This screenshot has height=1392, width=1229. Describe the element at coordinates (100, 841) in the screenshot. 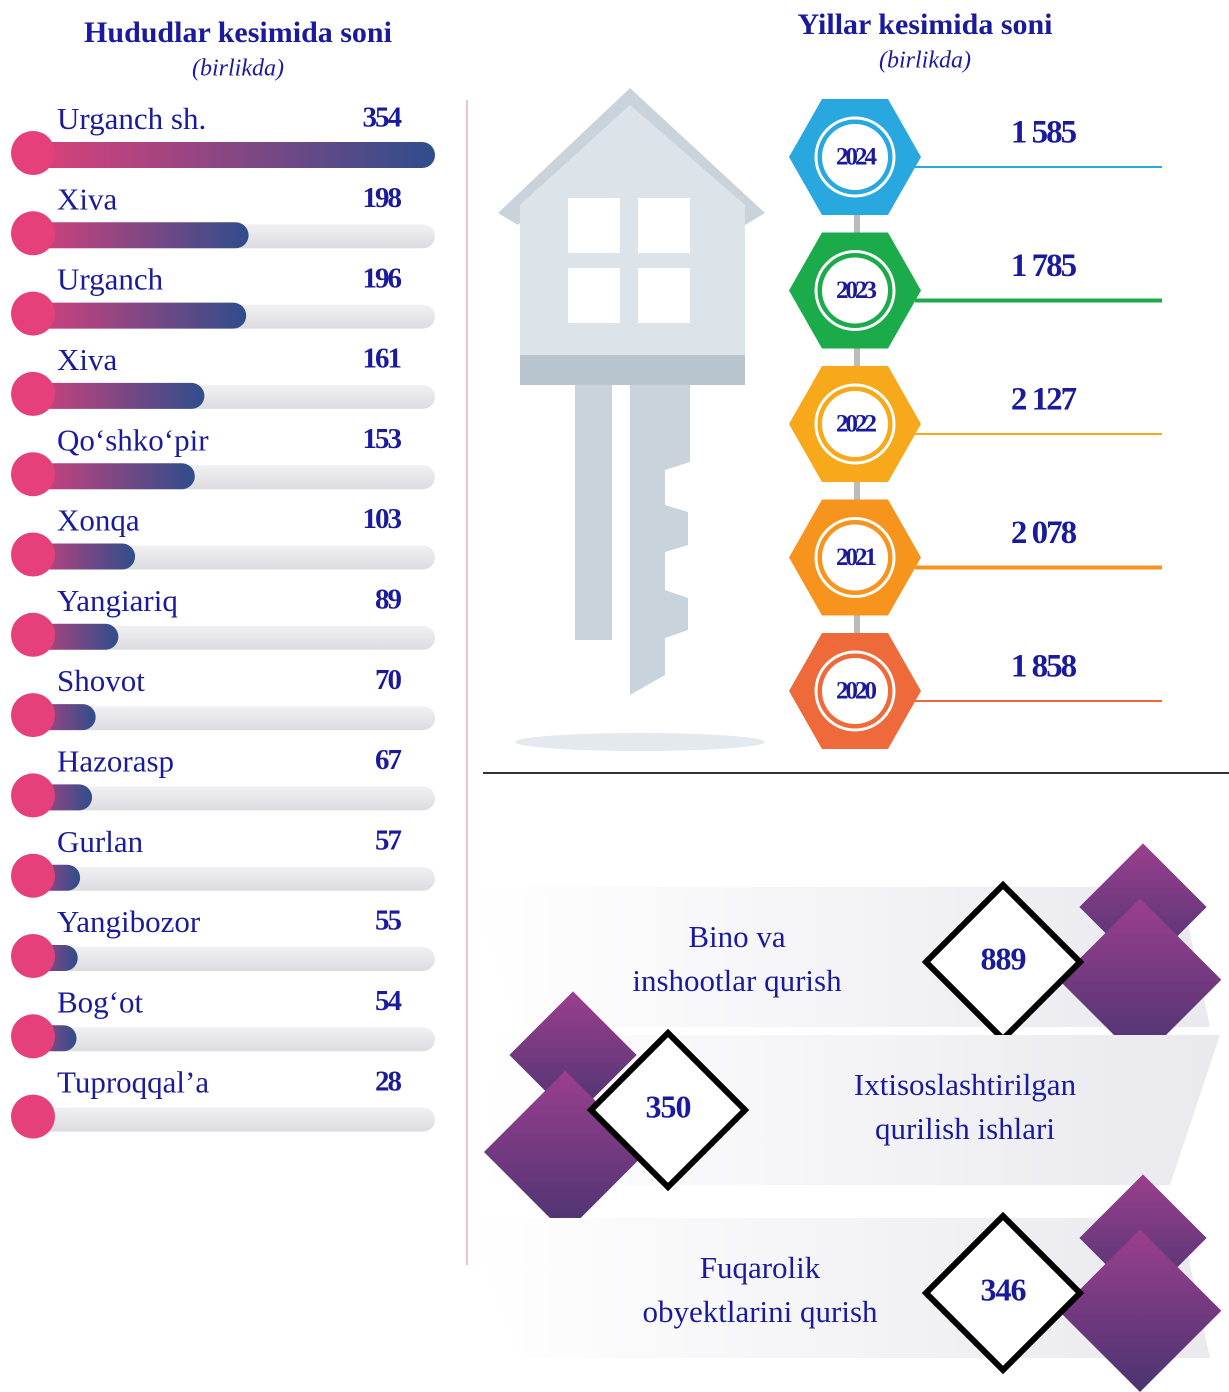

I see `category-label: Gurlan` at that location.